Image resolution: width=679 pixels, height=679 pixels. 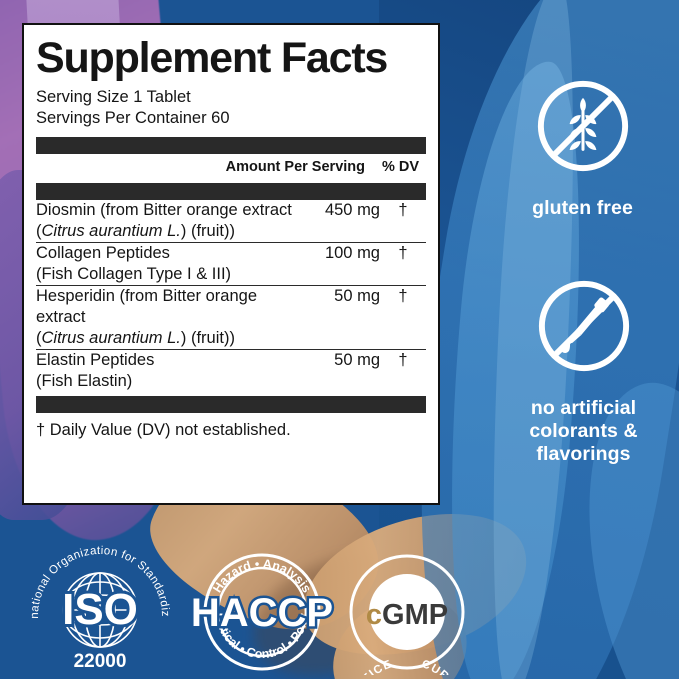 I want to click on divider-bar-thick-top, so click(x=231, y=145).